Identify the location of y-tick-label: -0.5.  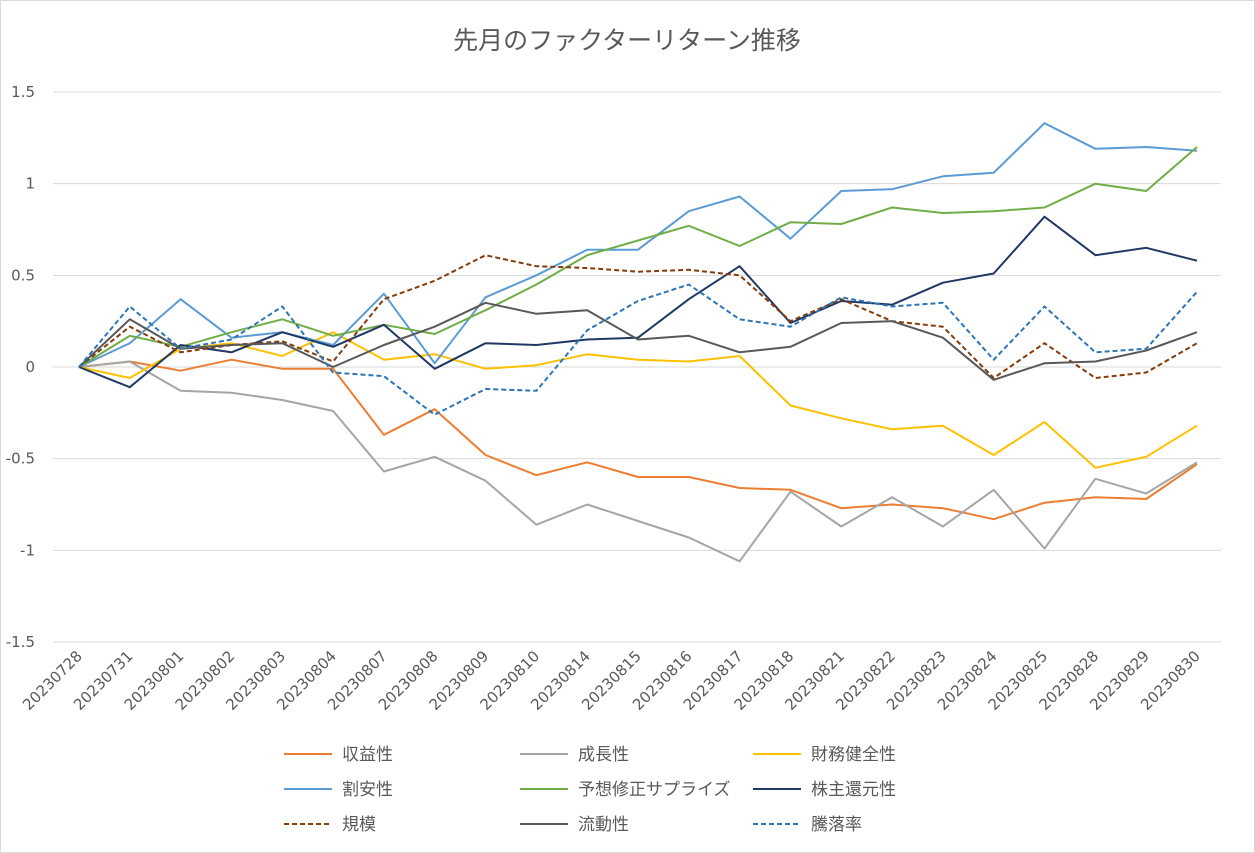
(20, 459).